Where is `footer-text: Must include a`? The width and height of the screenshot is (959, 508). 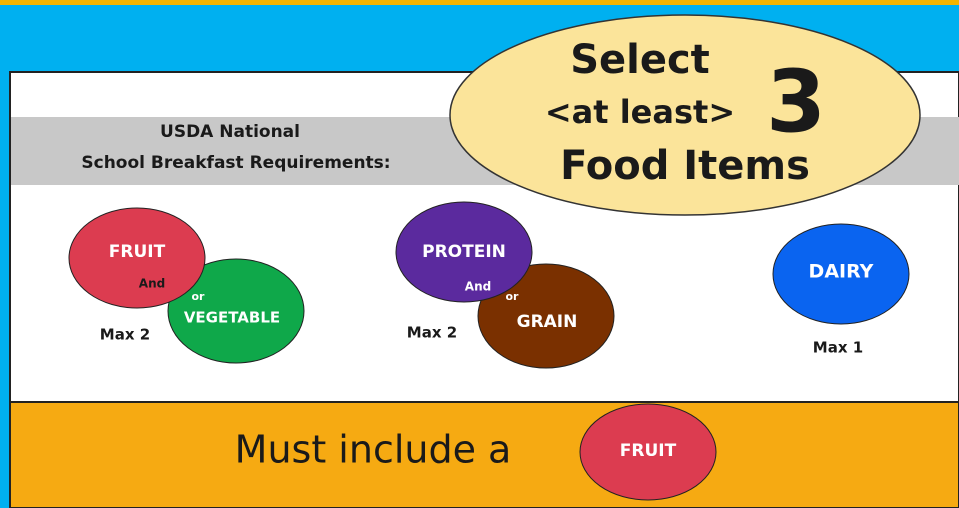
footer-text: Must include a is located at coordinates (373, 450).